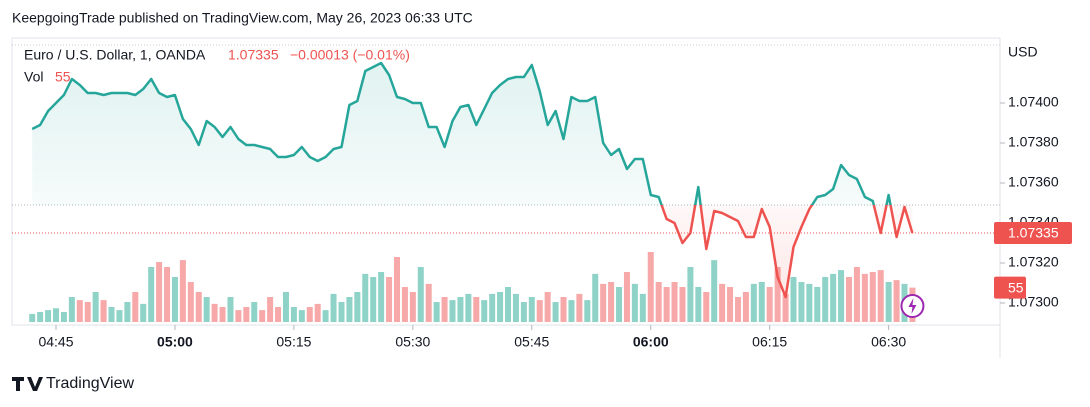 The width and height of the screenshot is (1090, 407). Describe the element at coordinates (253, 55) in the screenshot. I see `legend-price: 1.07335` at that location.